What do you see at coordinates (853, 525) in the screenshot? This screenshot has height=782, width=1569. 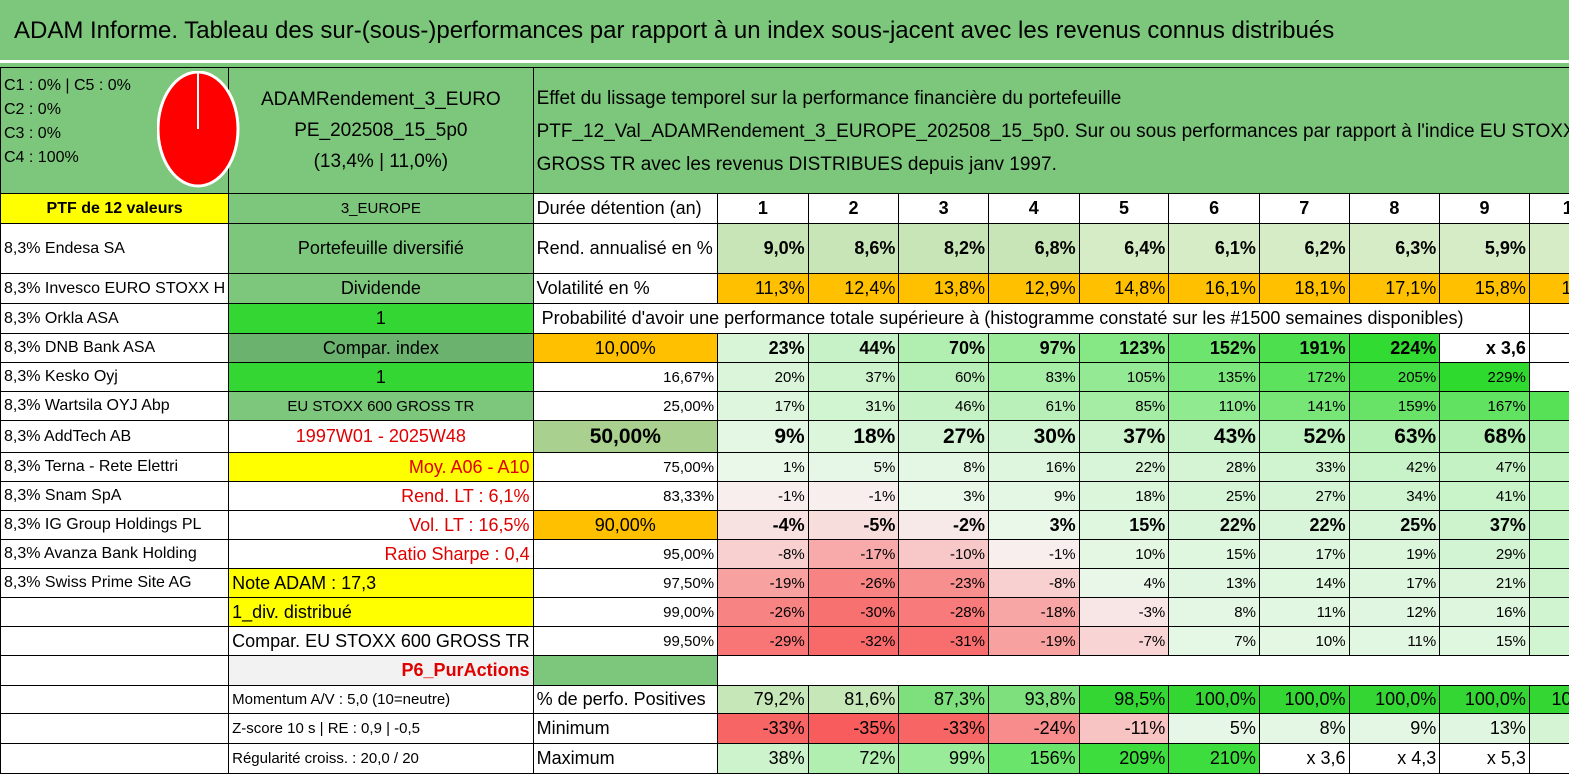 I see `prob-value: -5%` at bounding box center [853, 525].